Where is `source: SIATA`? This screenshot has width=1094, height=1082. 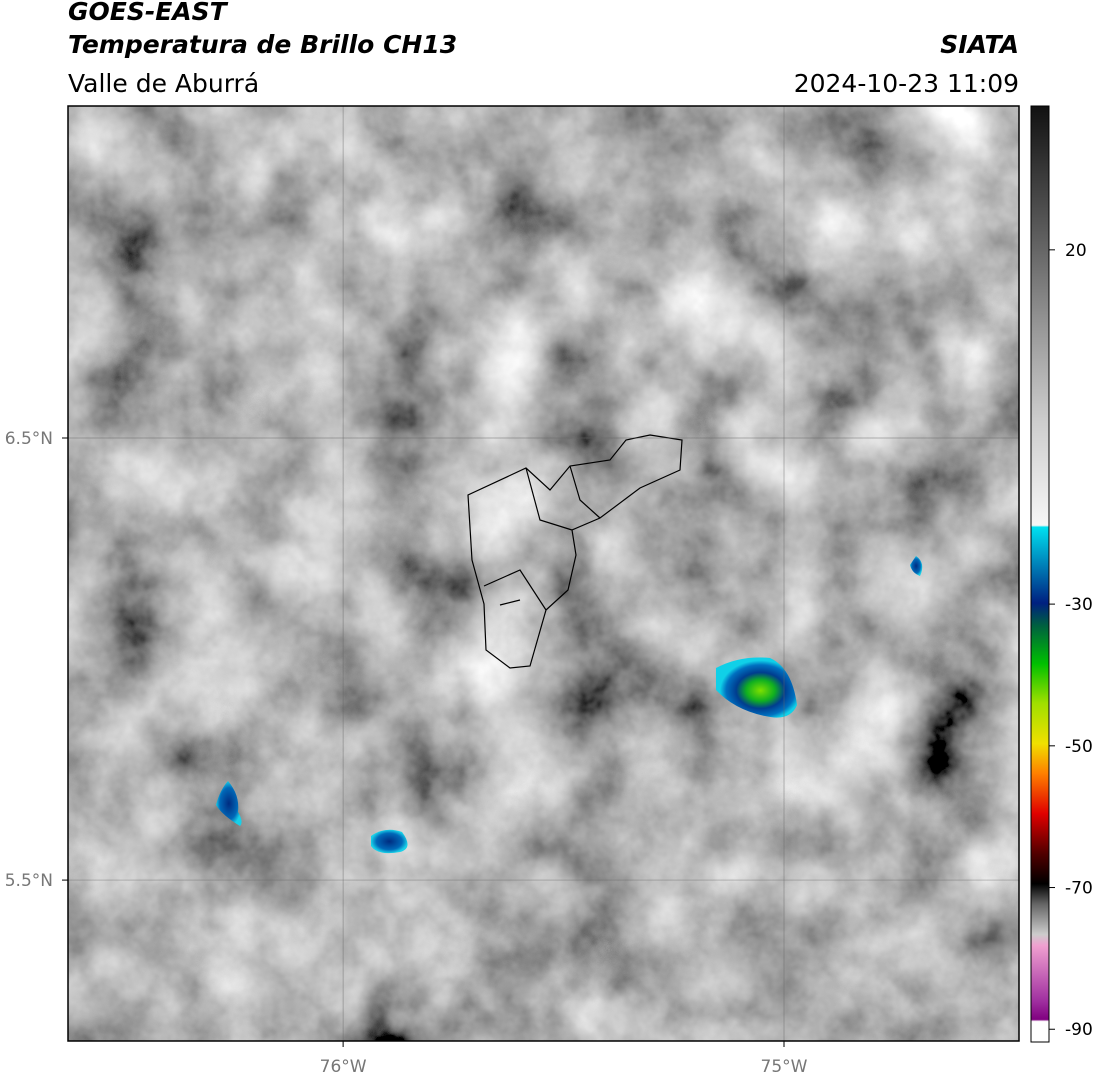 source: SIATA is located at coordinates (979, 44).